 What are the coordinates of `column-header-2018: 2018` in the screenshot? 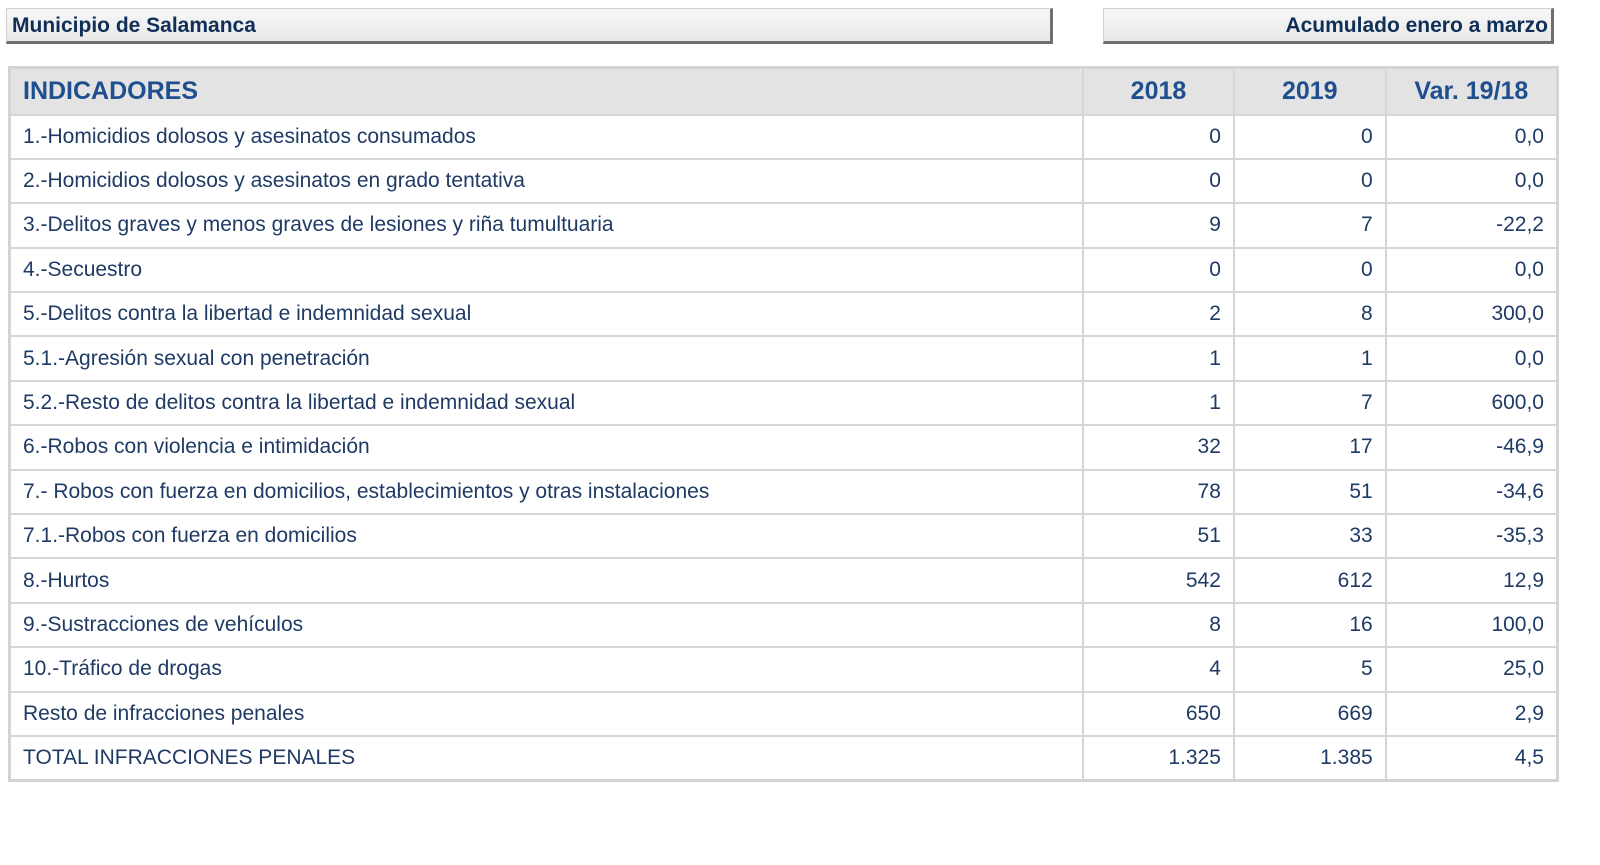 It's located at (1158, 91).